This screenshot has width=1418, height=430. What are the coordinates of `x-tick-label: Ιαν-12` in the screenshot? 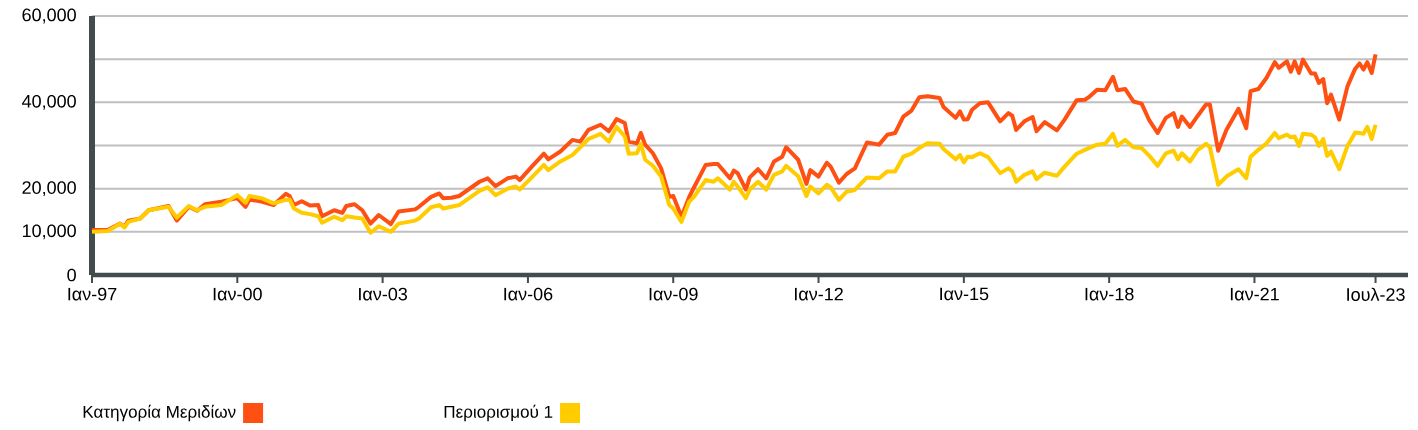 It's located at (818, 294).